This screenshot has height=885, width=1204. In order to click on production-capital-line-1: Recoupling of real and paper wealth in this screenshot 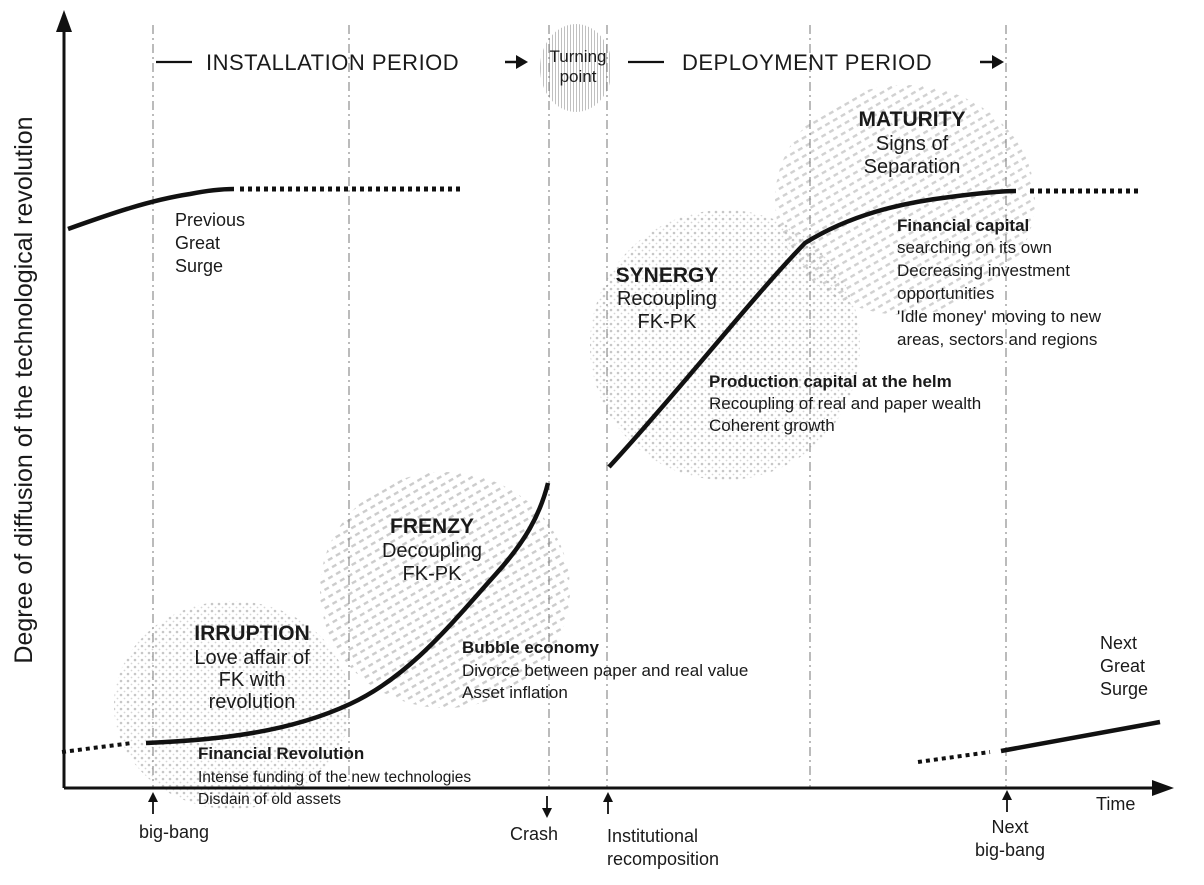, I will do `click(845, 403)`.